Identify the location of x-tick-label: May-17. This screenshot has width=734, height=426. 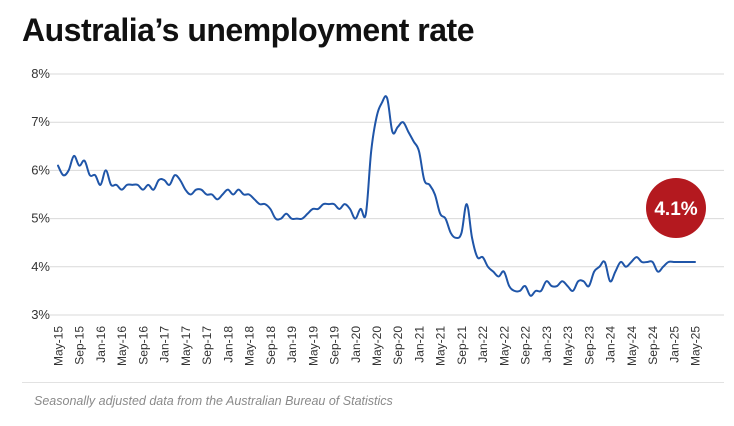
(186, 346).